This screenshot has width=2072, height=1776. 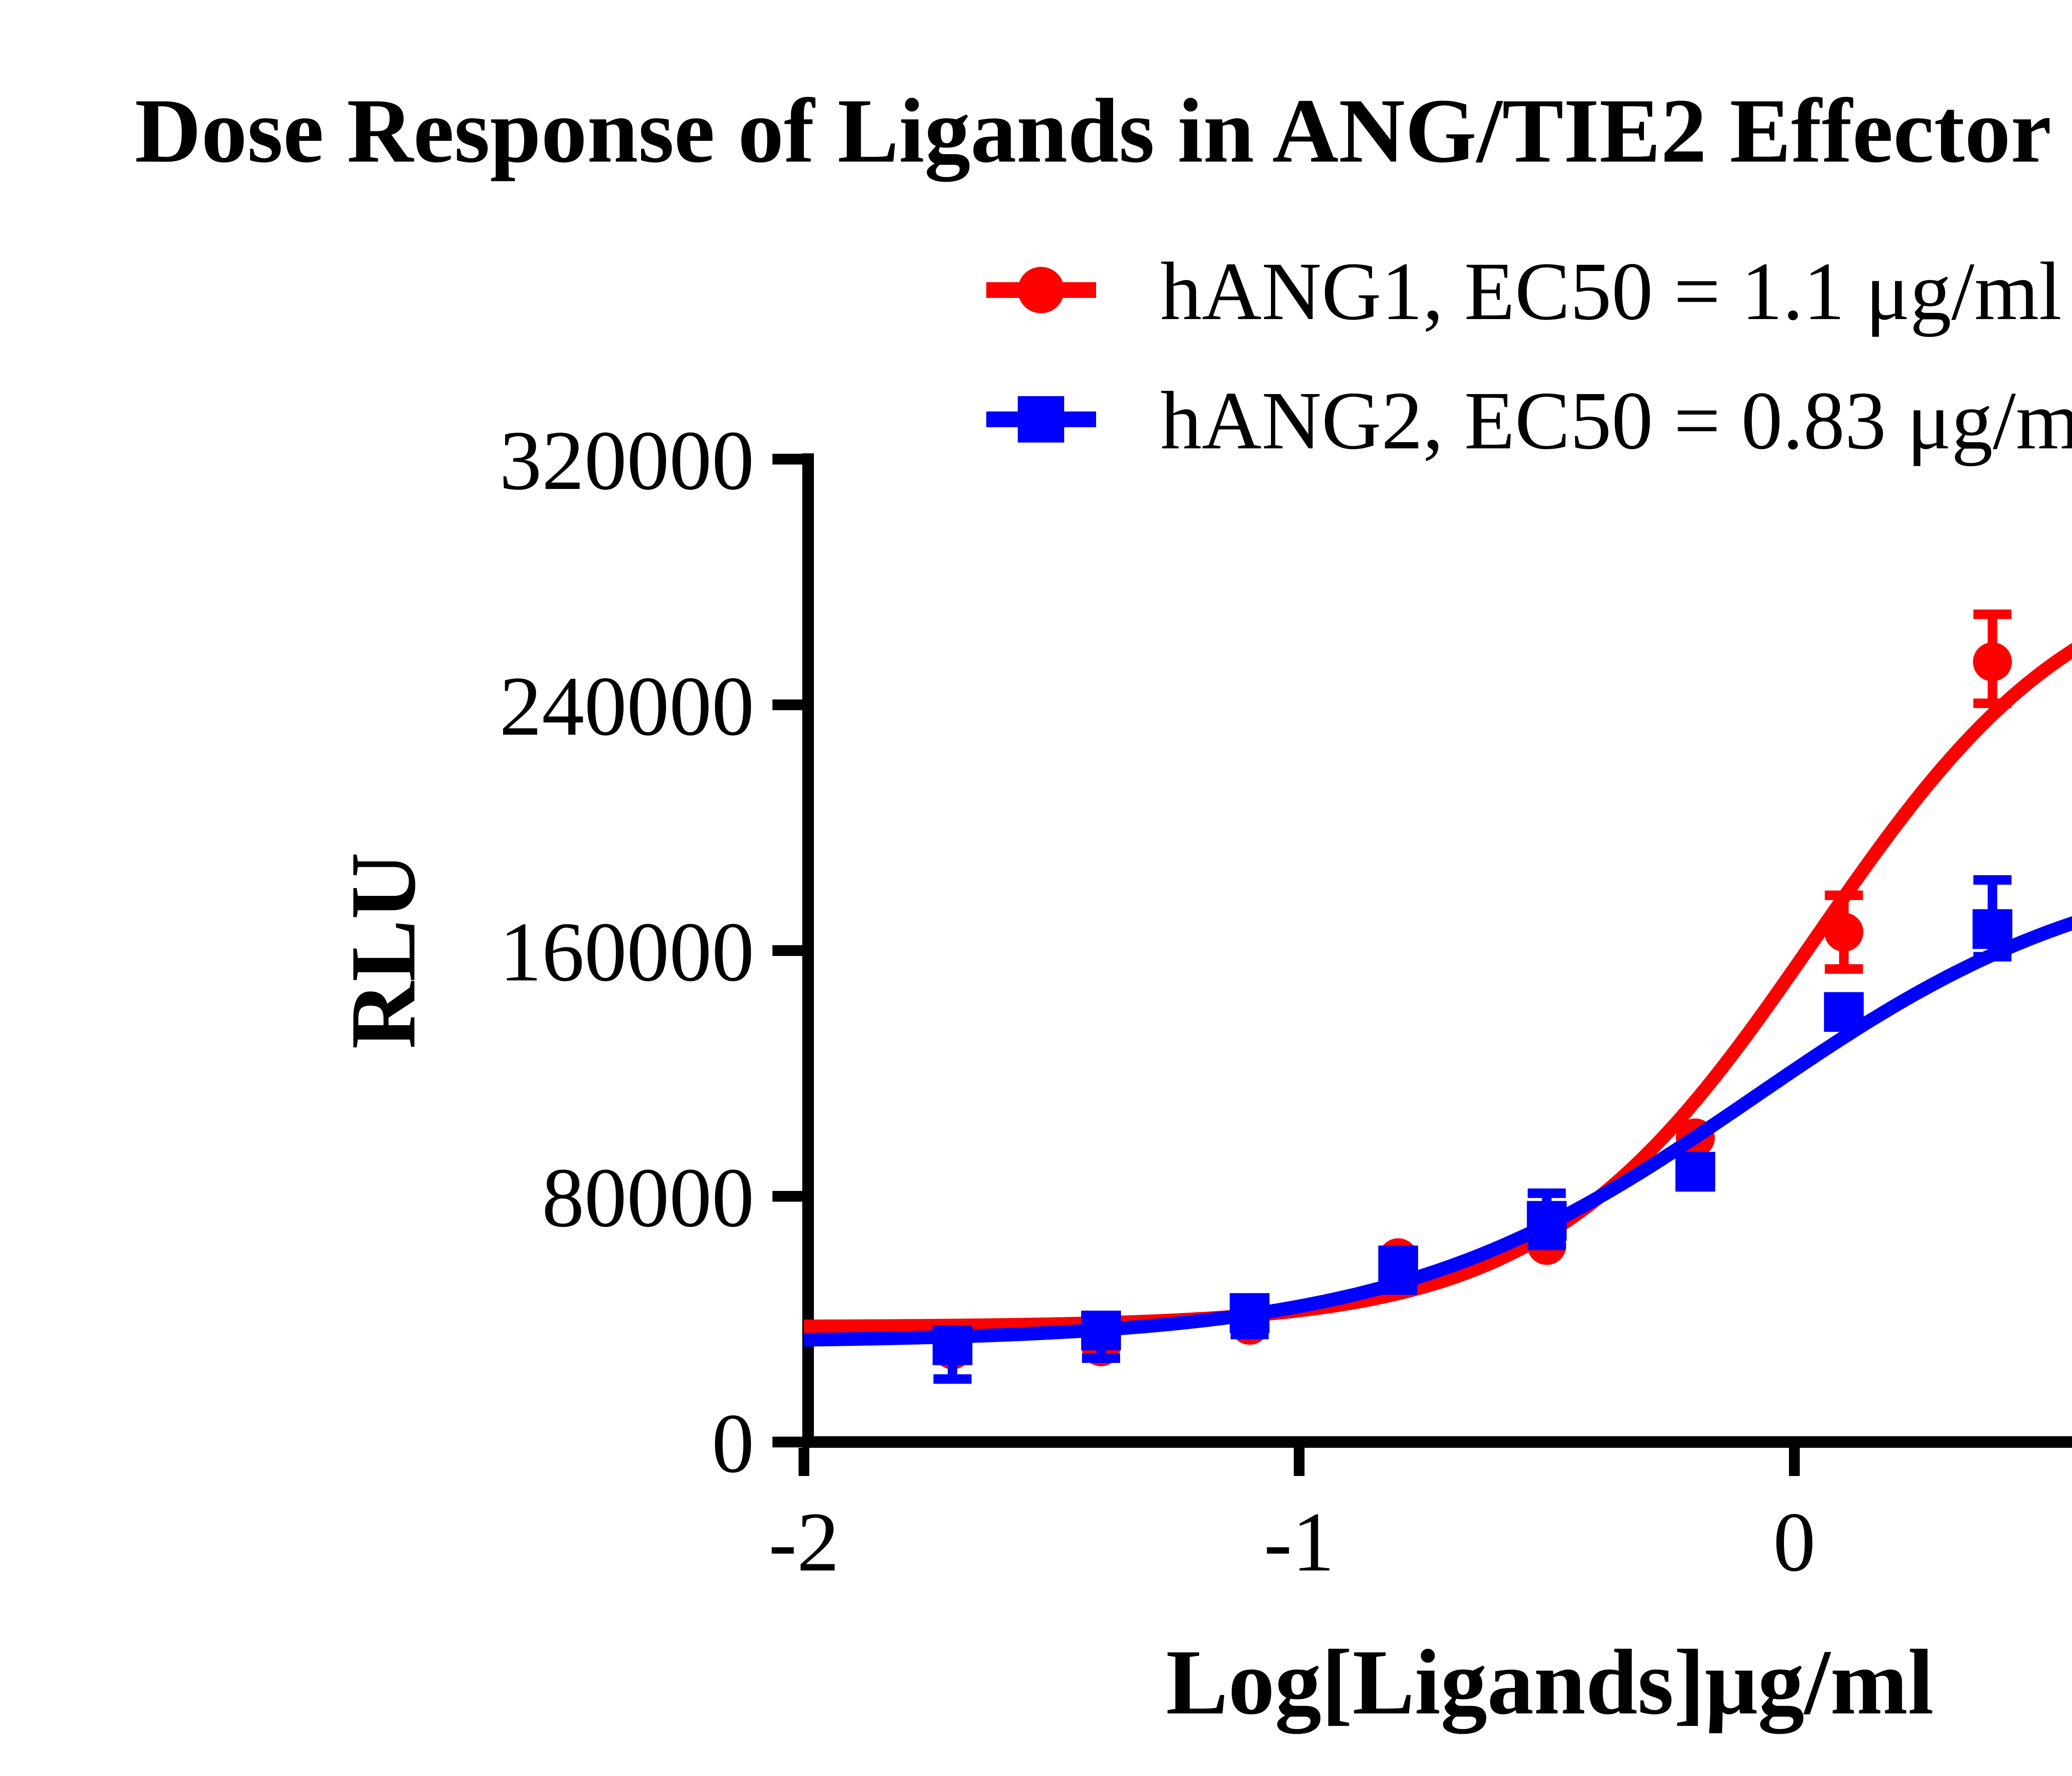 I want to click on y-tick-group: 0 80000 160000 240000 320000, so click(x=650, y=952).